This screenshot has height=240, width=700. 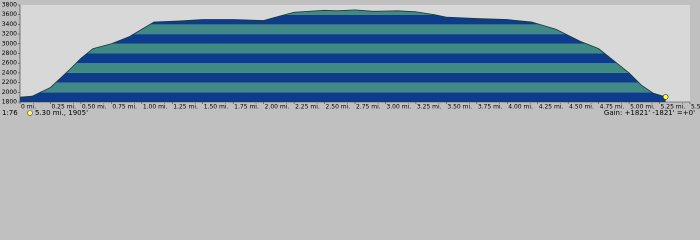 I want to click on x-tick-label: 0.75 mi., so click(x=124, y=107).